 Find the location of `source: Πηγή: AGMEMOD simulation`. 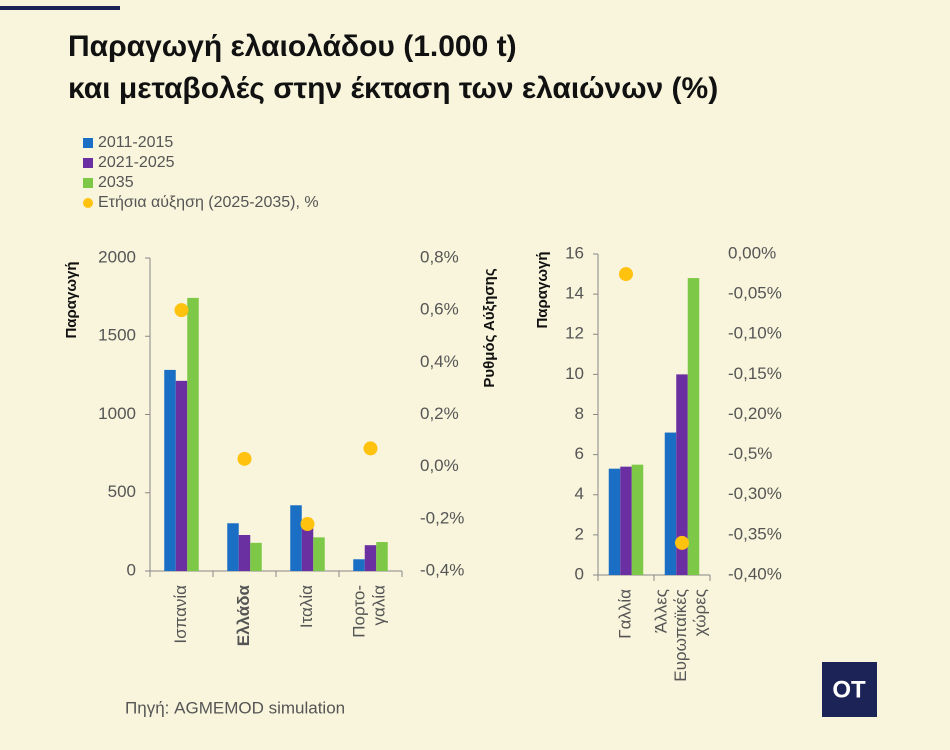

source: Πηγή: AGMEMOD simulation is located at coordinates (235, 707).